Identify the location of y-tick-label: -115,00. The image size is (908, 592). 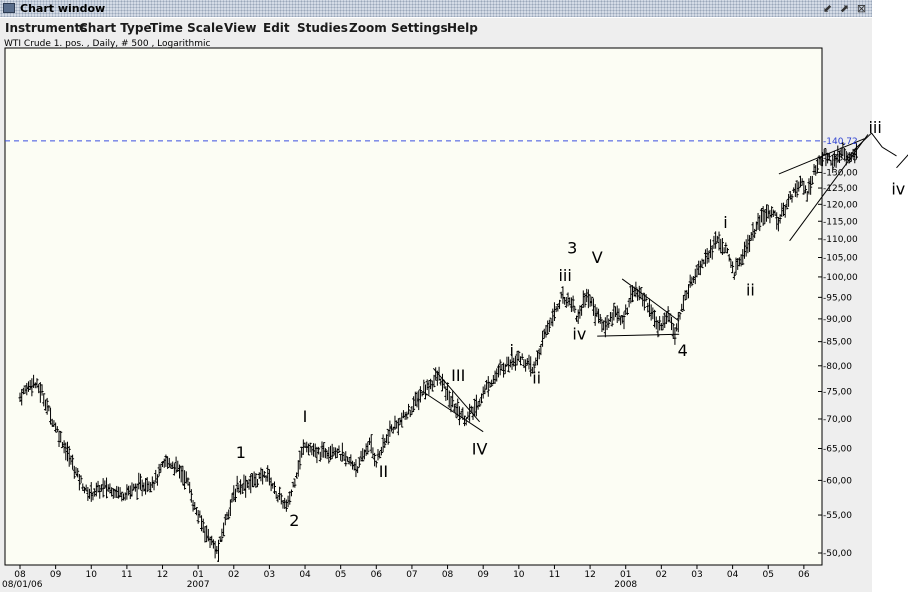
(840, 222).